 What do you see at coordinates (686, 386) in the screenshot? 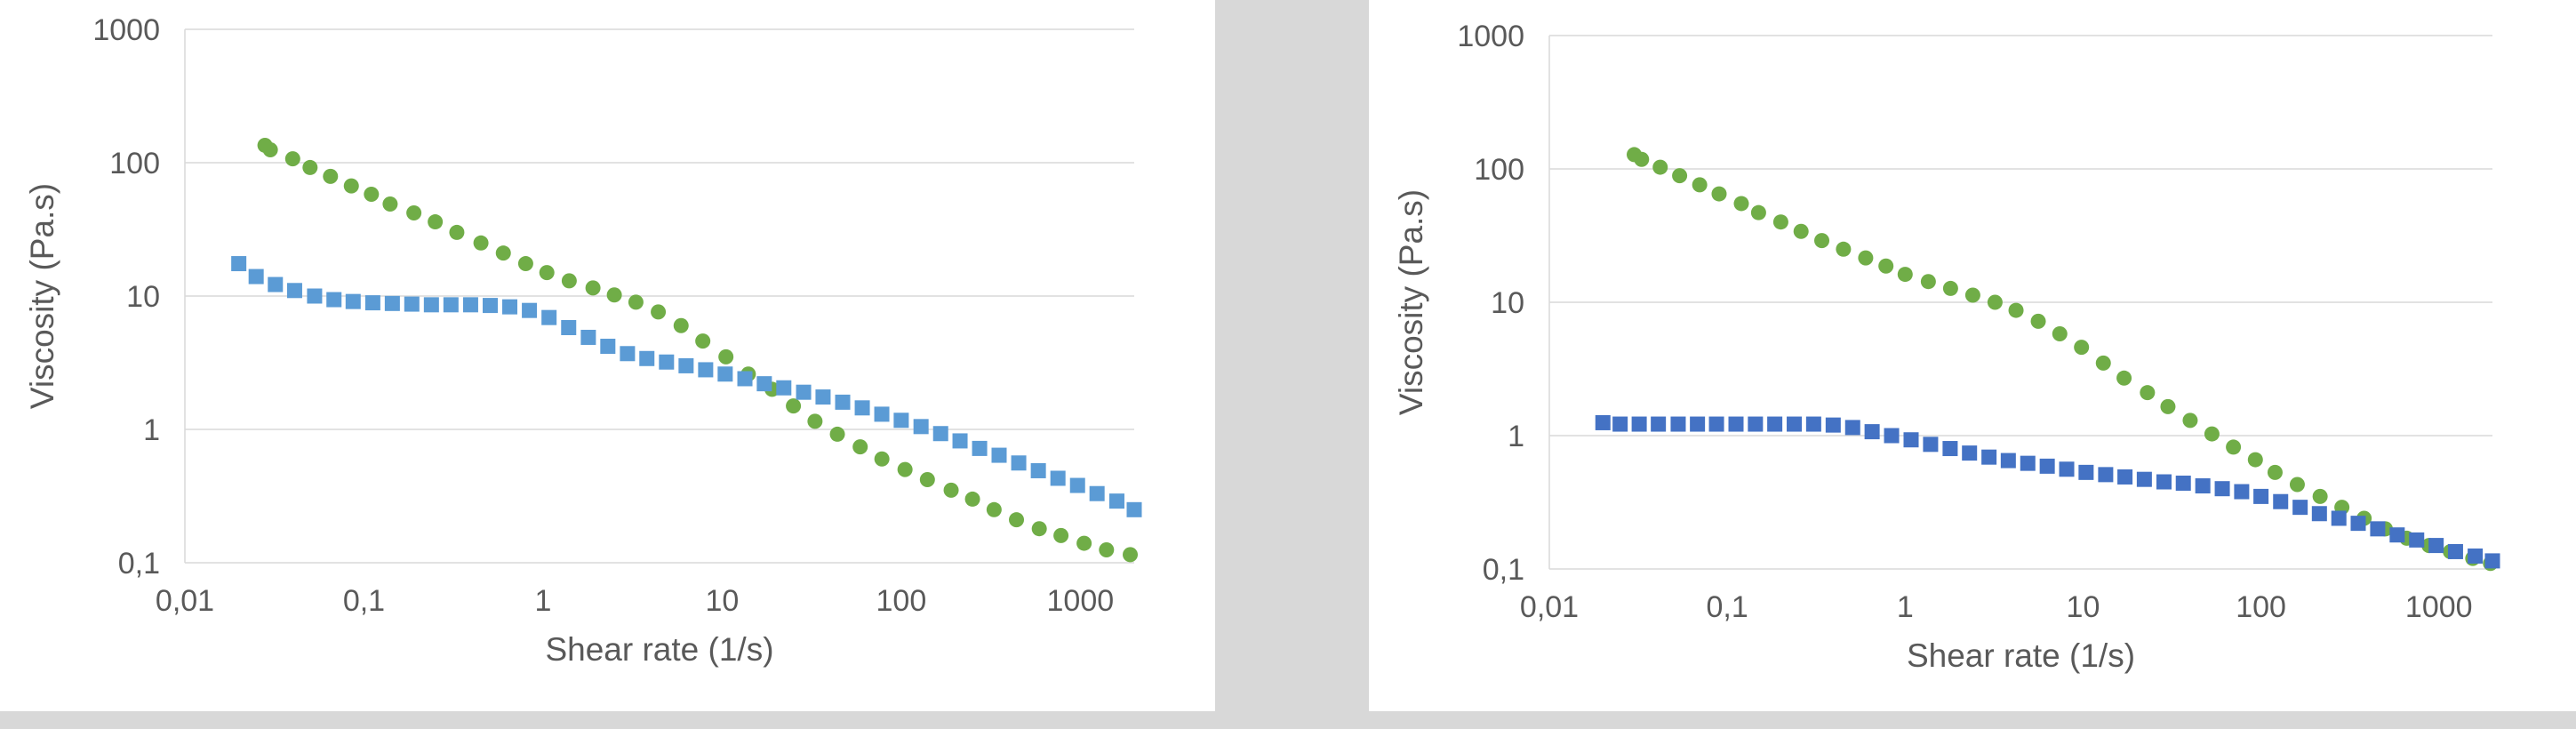
I see `series-squares` at bounding box center [686, 386].